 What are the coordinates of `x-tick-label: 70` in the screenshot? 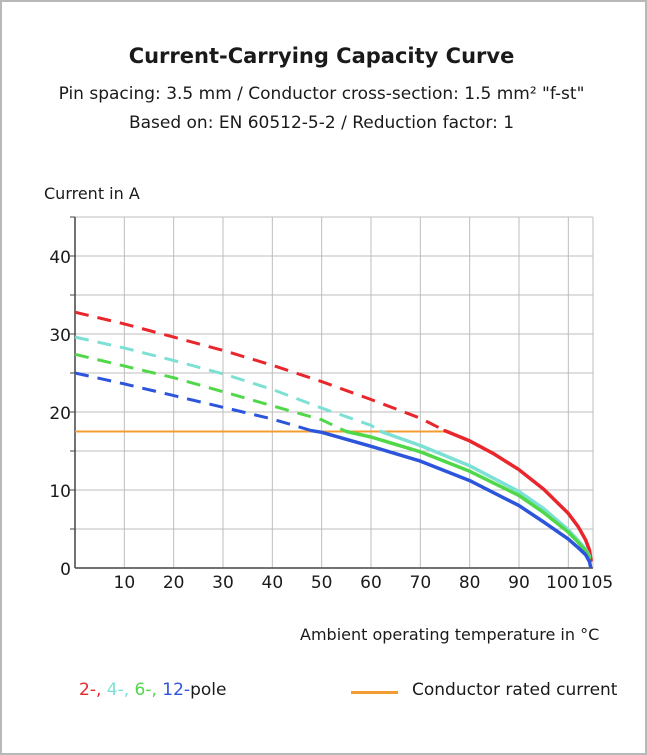 It's located at (421, 583).